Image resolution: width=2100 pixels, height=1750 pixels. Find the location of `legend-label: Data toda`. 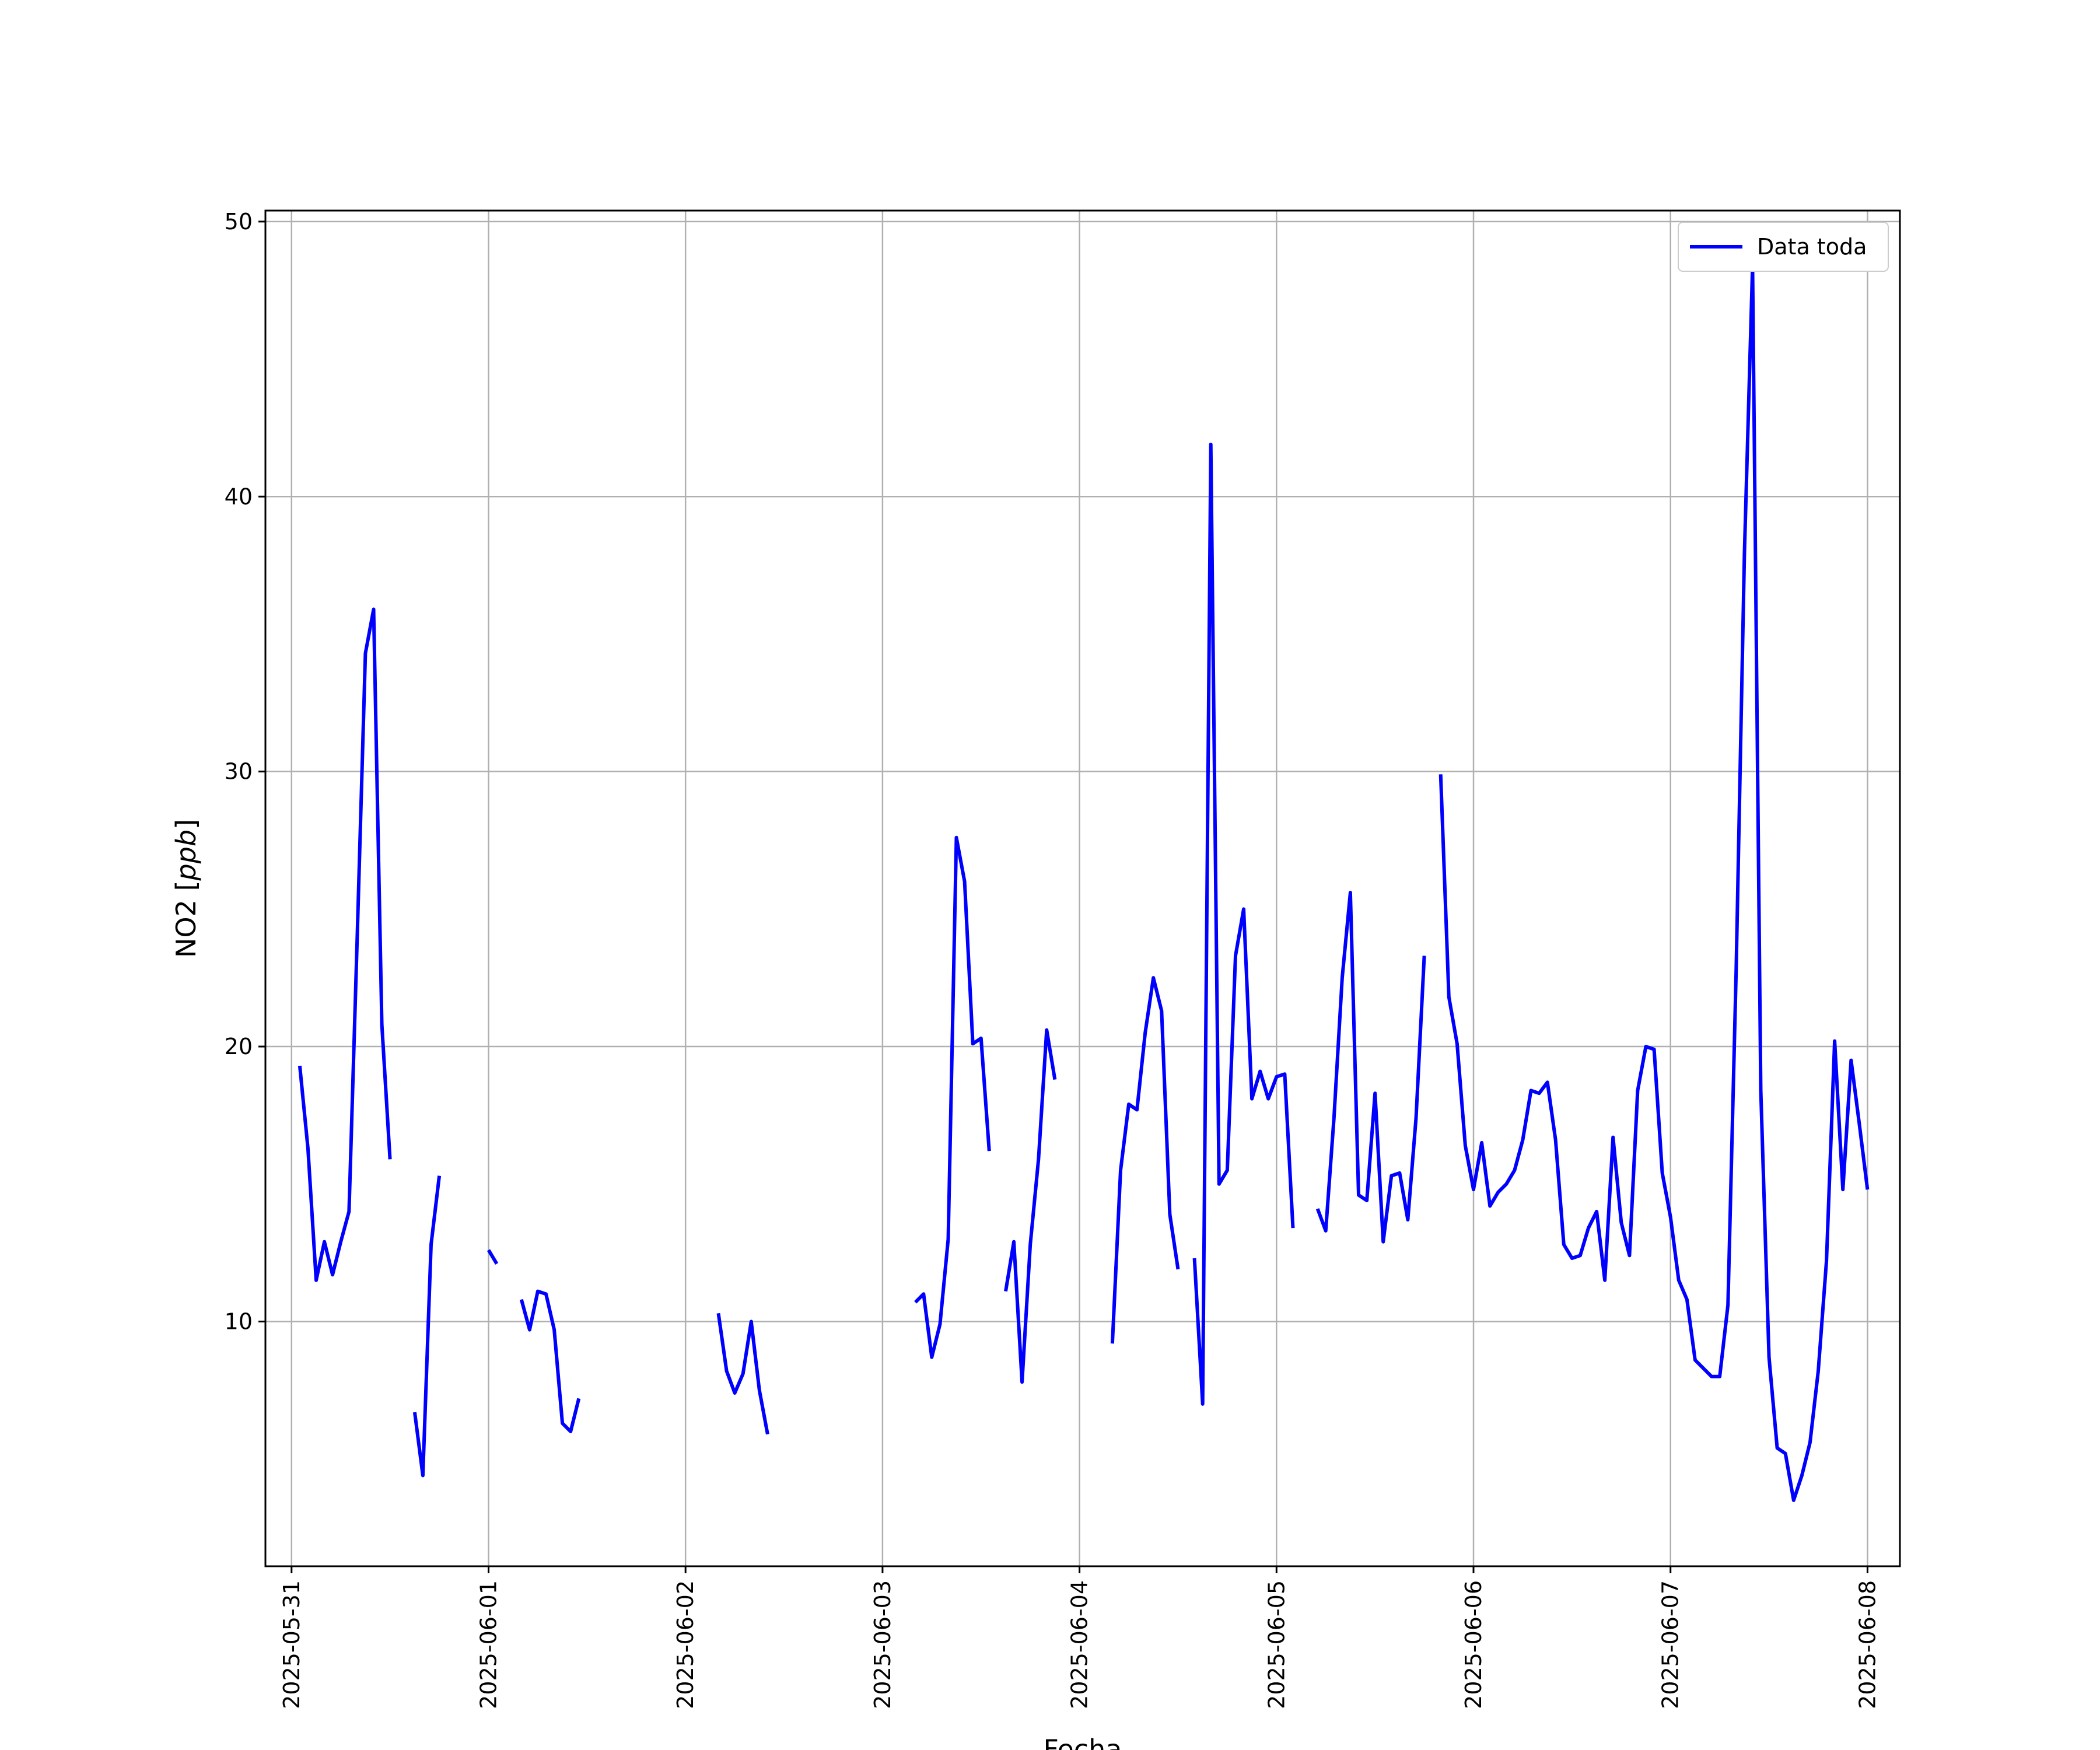

legend-label: Data toda is located at coordinates (1812, 247).